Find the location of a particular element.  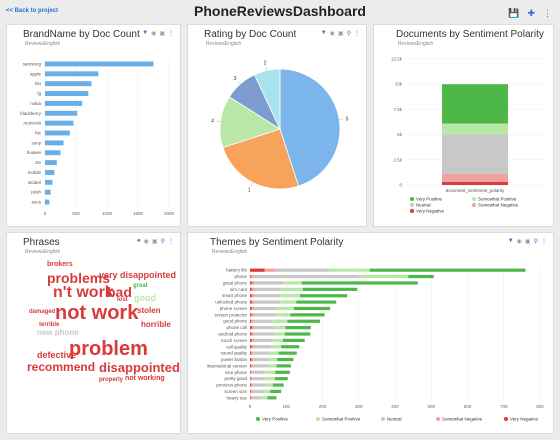

phrase-word: stolen is located at coordinates (149, 310).